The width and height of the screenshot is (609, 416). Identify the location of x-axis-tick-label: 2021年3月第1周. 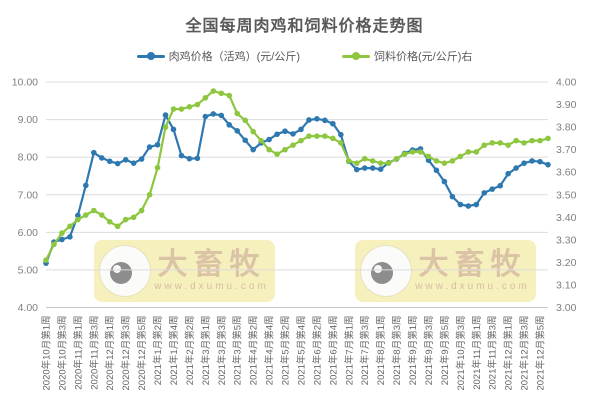
(206, 351).